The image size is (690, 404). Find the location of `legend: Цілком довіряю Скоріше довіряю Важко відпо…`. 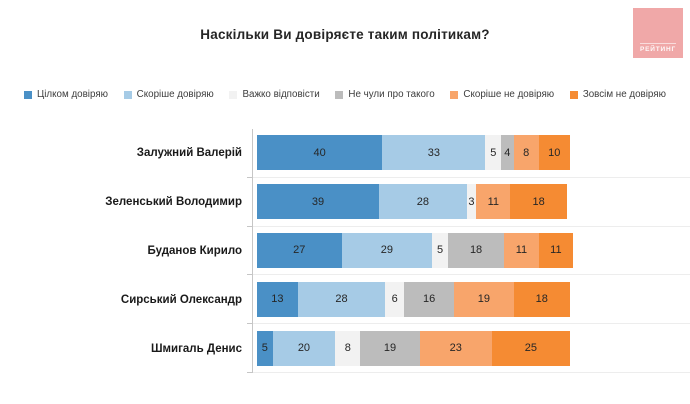

legend: Цілком довіряю Скоріше довіряю Важко відпо… is located at coordinates (345, 94).